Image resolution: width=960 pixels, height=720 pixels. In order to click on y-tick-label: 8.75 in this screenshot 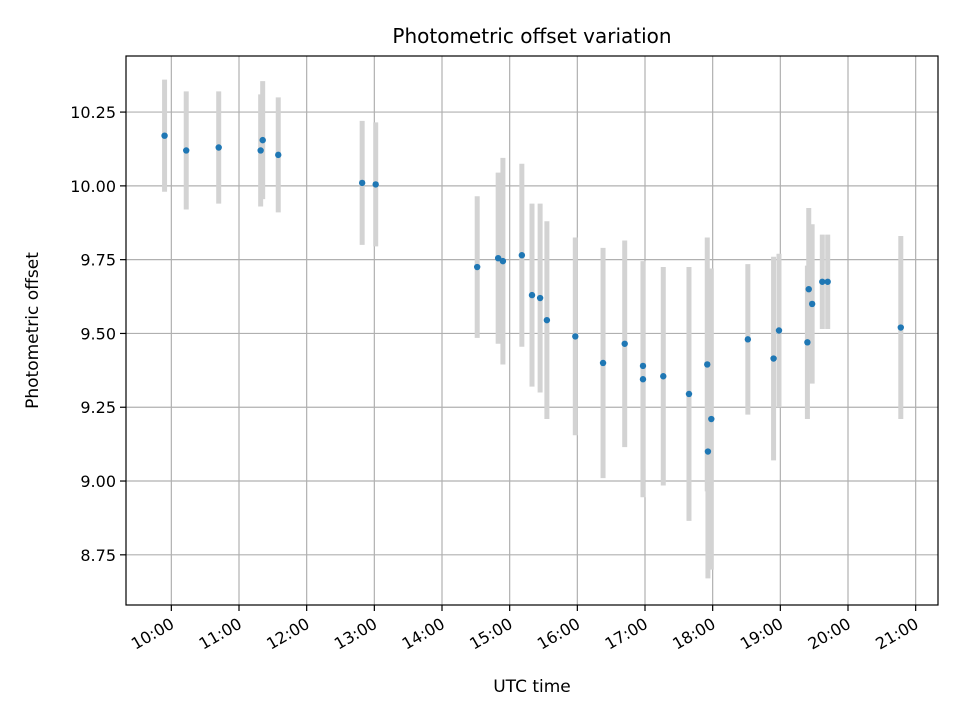, I will do `click(98, 555)`.